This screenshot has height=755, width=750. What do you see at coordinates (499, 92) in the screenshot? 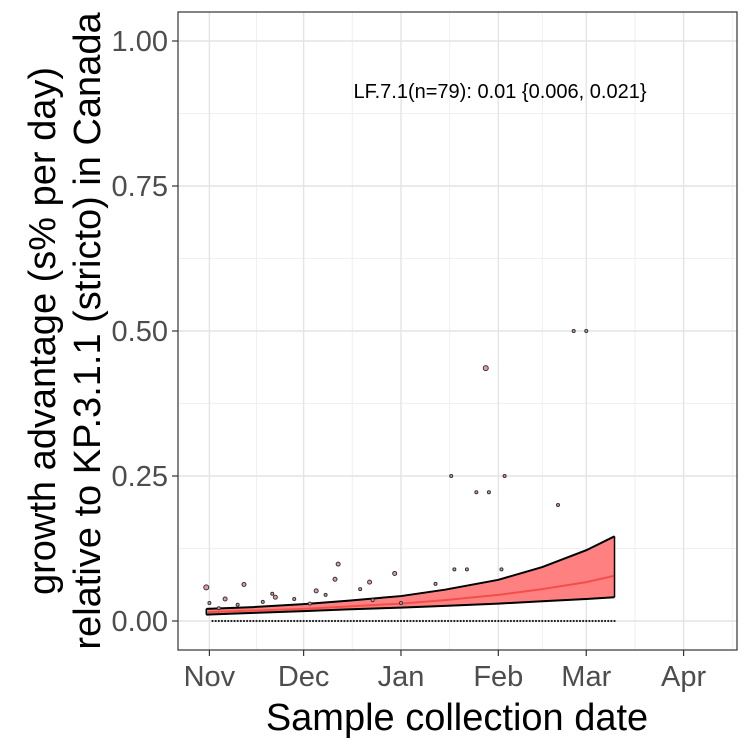
I see `fit-annotation: LF.7.1(n=79): 0.01 {0.006, 0.021}` at bounding box center [499, 92].